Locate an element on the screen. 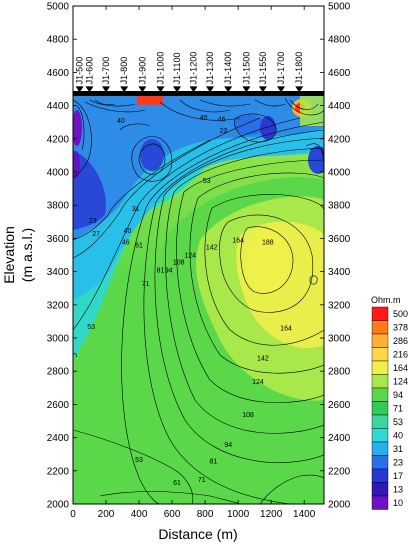 This screenshot has height=547, width=419. colorbar-level-label: 286 is located at coordinates (400, 341).